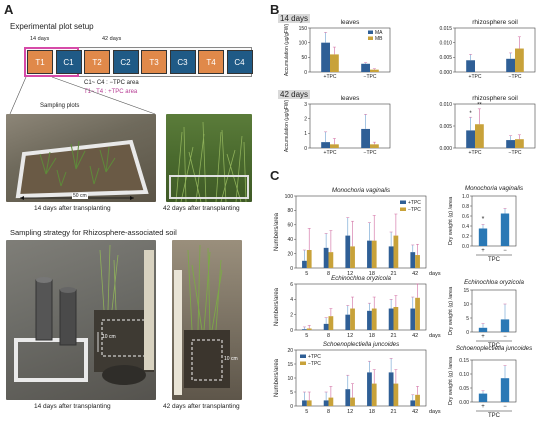  I want to click on y-tick-label: 80, so click(290, 211).